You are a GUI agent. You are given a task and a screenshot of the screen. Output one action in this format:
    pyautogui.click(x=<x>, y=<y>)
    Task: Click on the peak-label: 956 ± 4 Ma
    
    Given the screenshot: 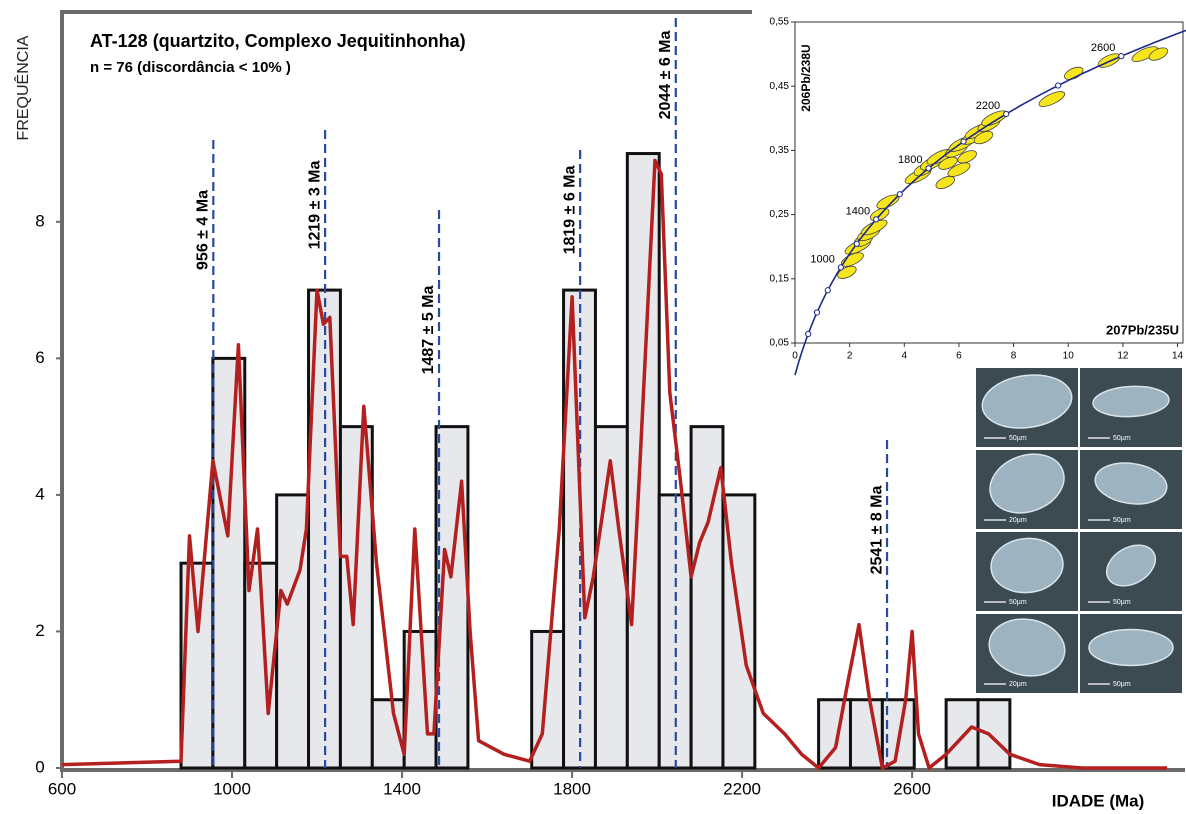 What is the action you would take?
    pyautogui.click(x=203, y=230)
    